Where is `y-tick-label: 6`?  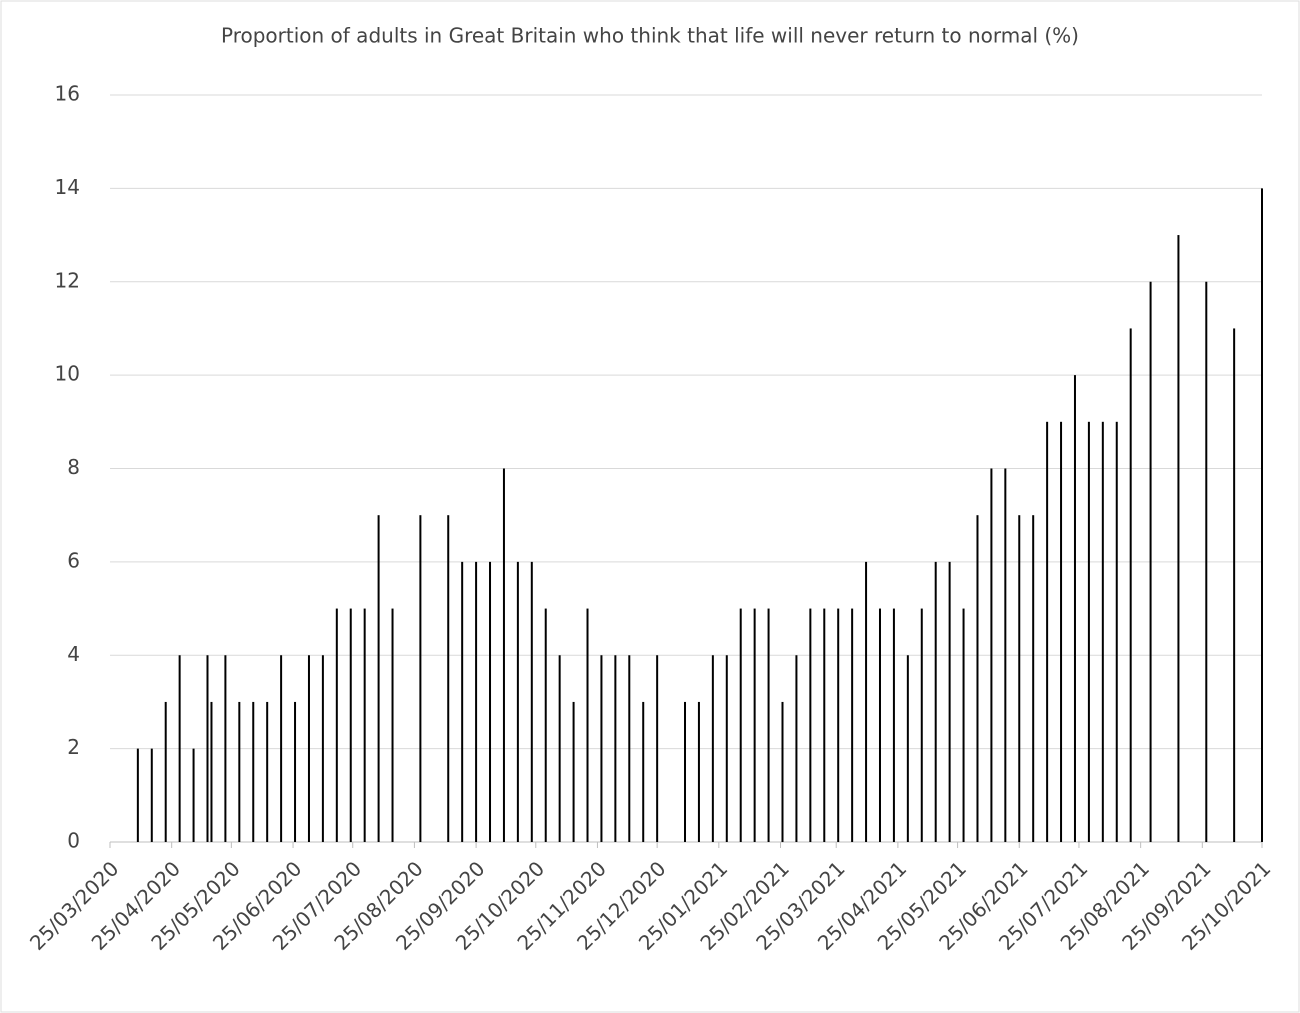 y-tick-label: 6 is located at coordinates (73, 560).